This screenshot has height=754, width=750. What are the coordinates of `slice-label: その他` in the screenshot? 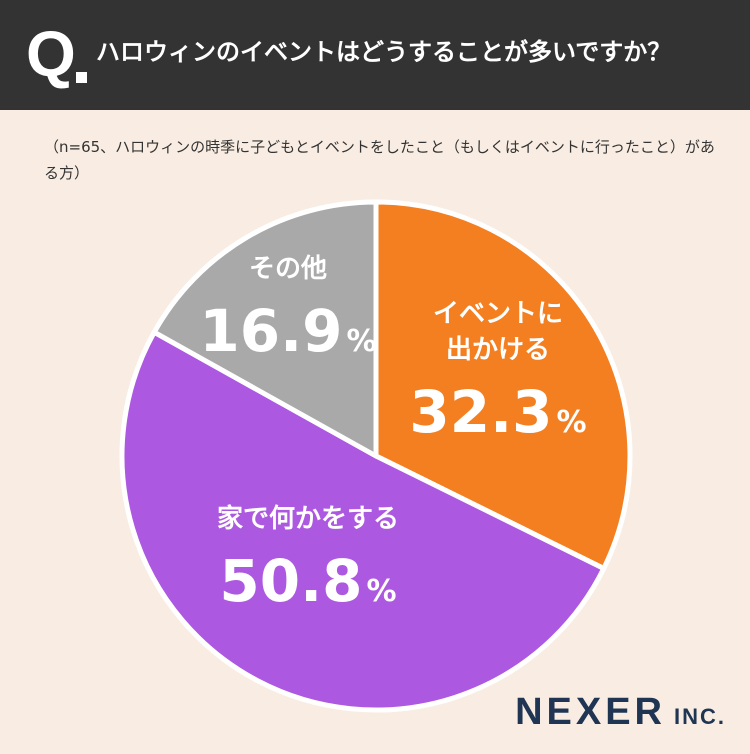 It's located at (288, 269).